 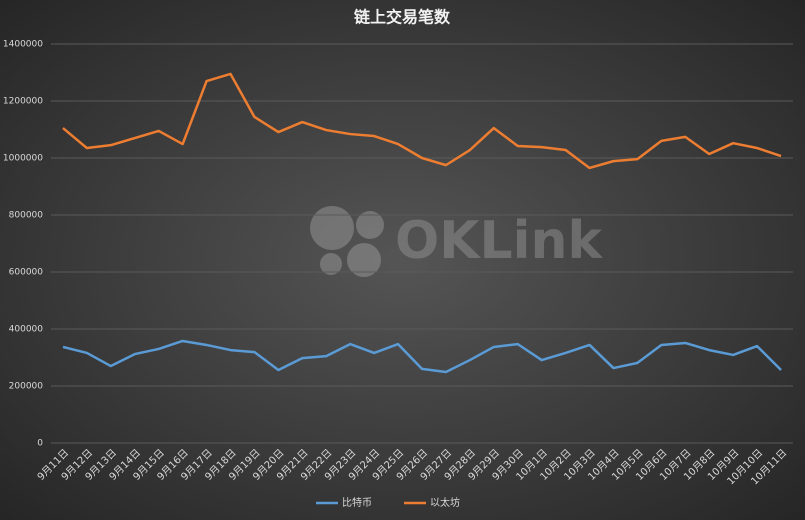 What do you see at coordinates (402, 17) in the screenshot?
I see `chart-title: 链上交易笔数` at bounding box center [402, 17].